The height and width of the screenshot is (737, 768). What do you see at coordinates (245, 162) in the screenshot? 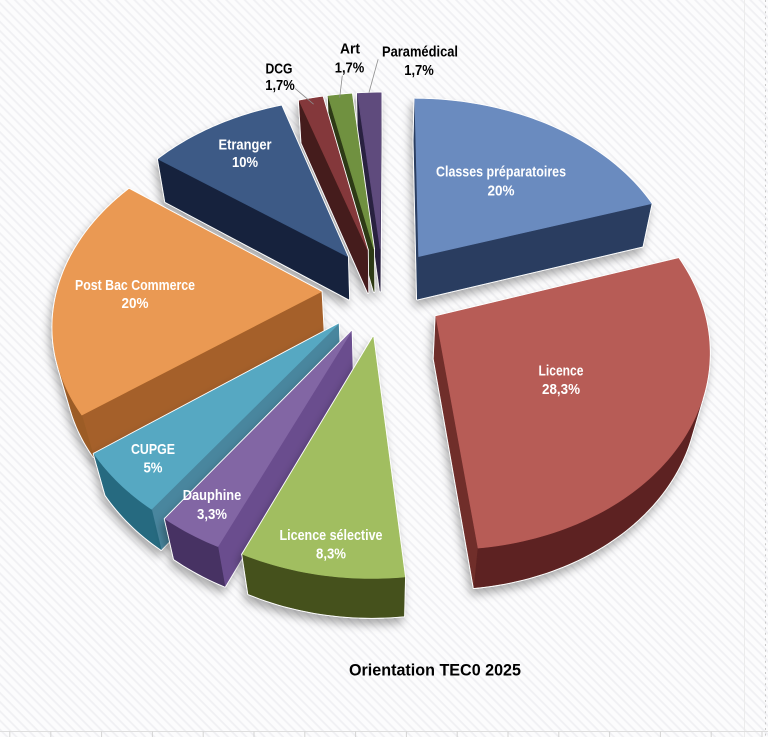
I see `svg-text: 10%` at bounding box center [245, 162].